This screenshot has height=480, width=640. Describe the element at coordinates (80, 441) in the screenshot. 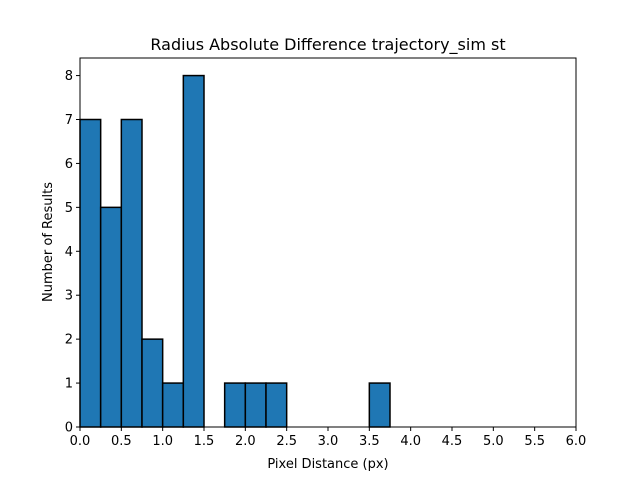

I see `x-tick-label: 0.0` at that location.